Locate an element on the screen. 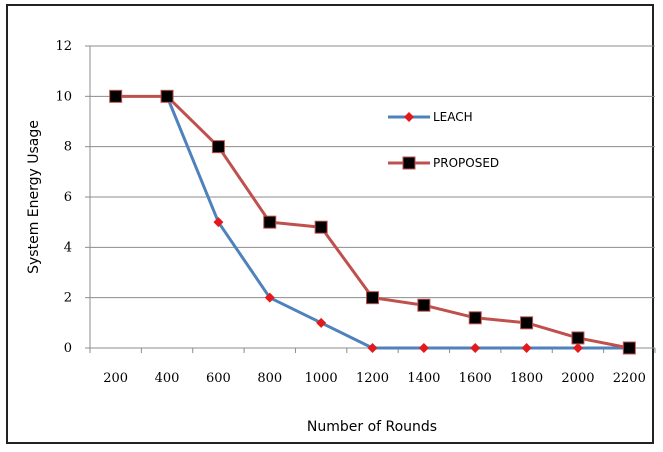  y-tick-label: 0 is located at coordinates (68, 348).